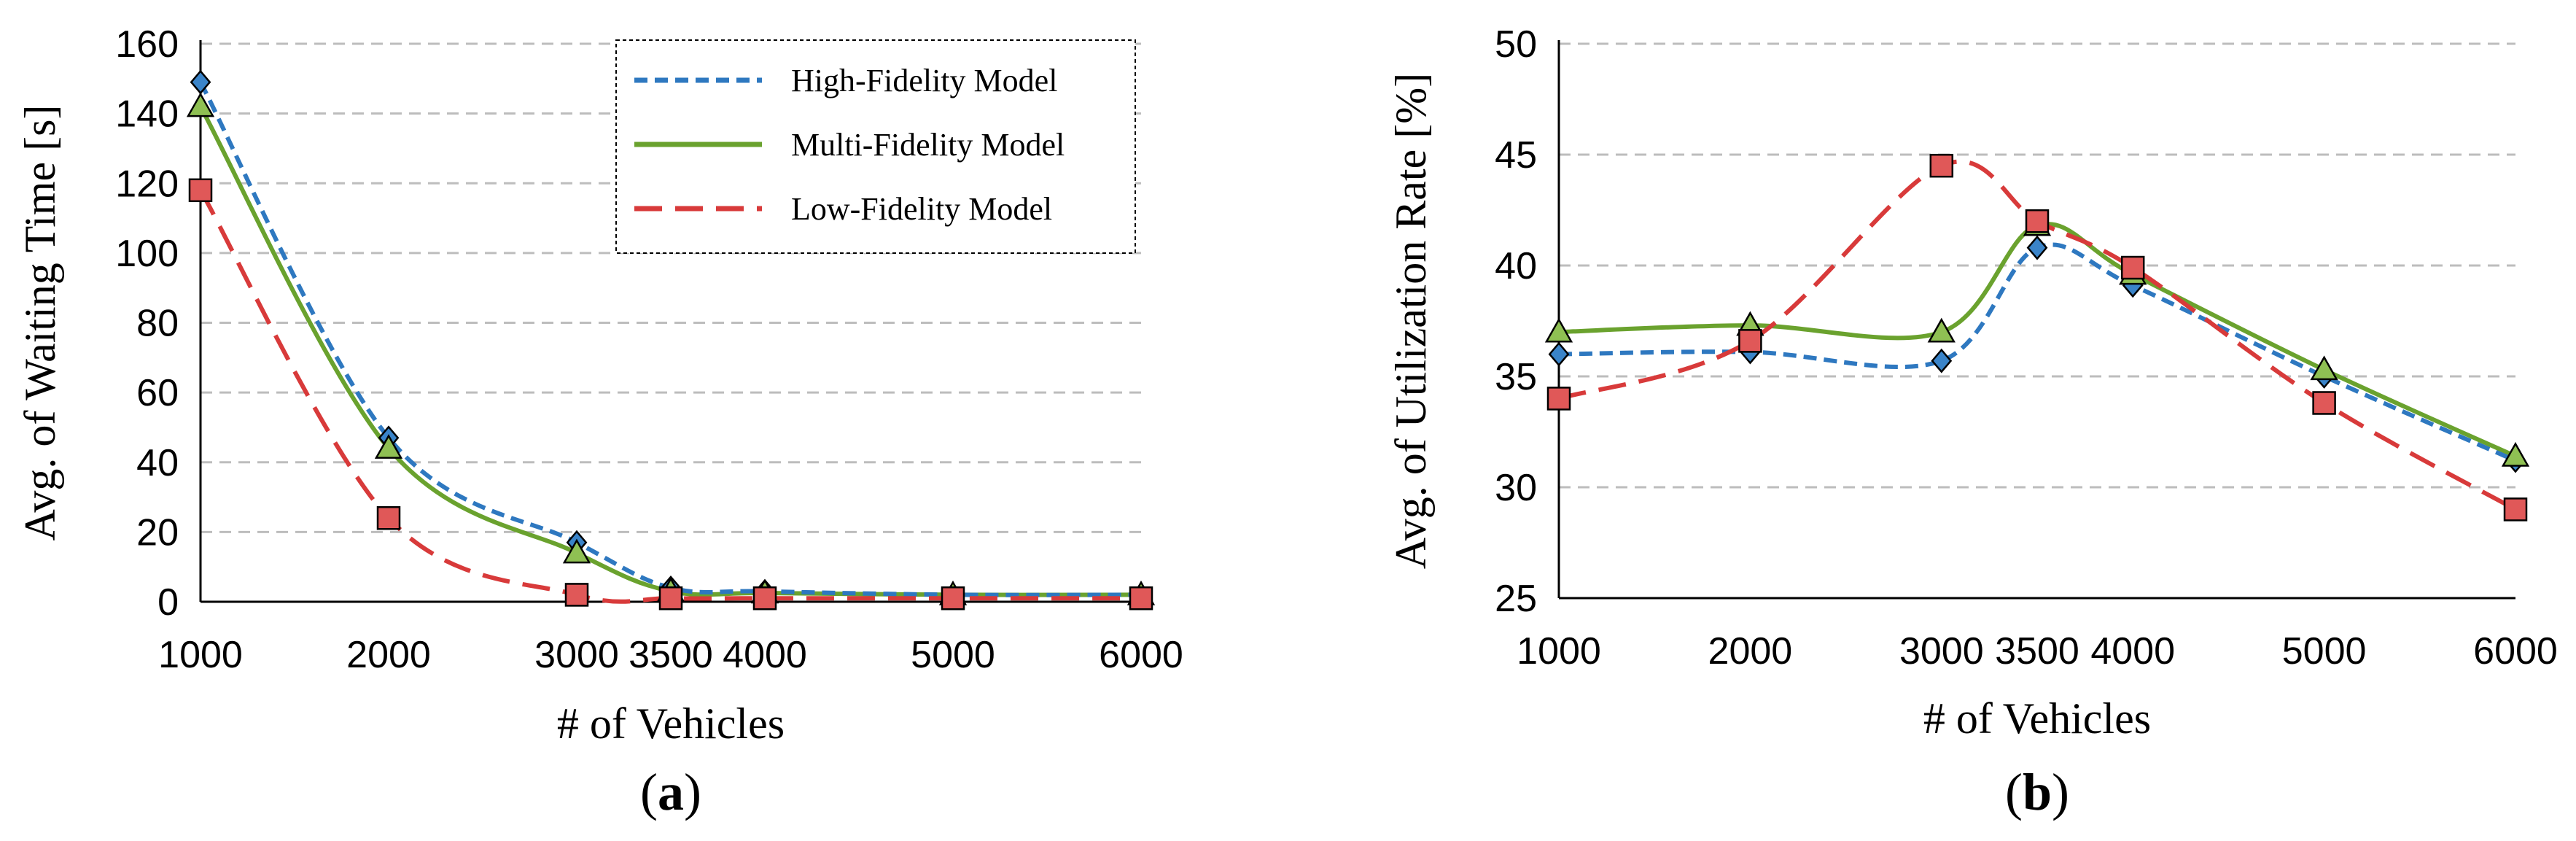 Image resolution: width=2576 pixels, height=841 pixels. Describe the element at coordinates (2037, 353) in the screenshot. I see `series-line-high-fidelity-model` at that location.